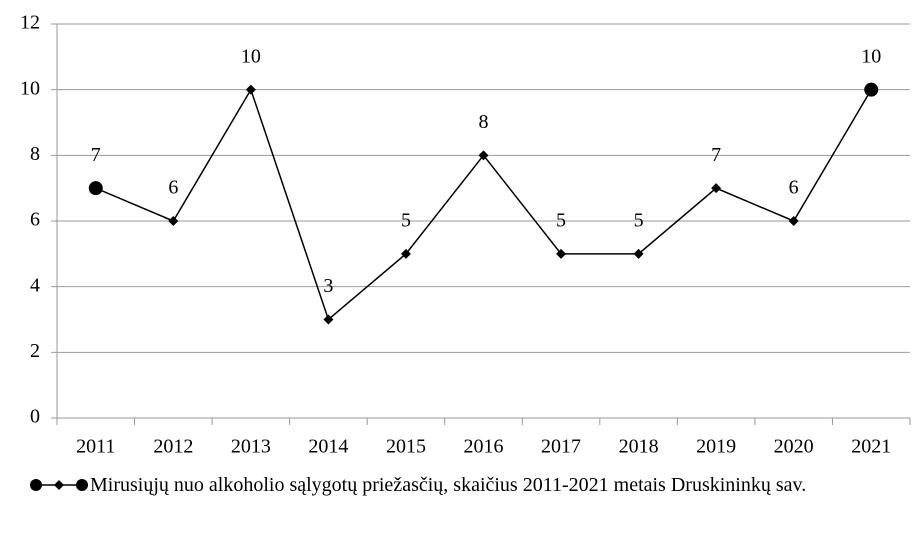  What do you see at coordinates (639, 447) in the screenshot?
I see `x-tick-label: 2018` at bounding box center [639, 447].